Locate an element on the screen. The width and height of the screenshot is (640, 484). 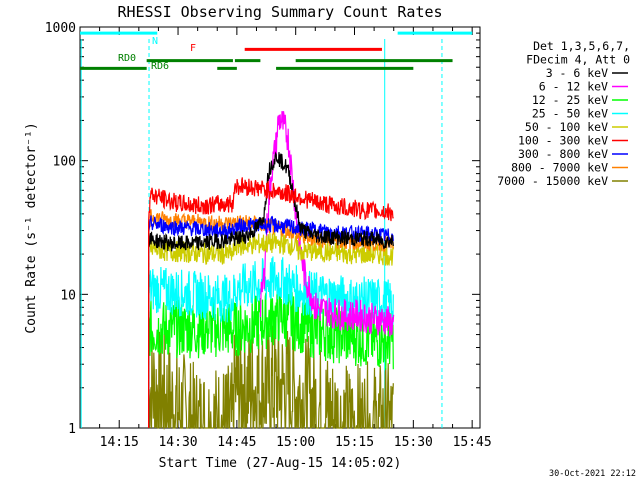
x-tick-label: 14:45 is located at coordinates (236, 442).